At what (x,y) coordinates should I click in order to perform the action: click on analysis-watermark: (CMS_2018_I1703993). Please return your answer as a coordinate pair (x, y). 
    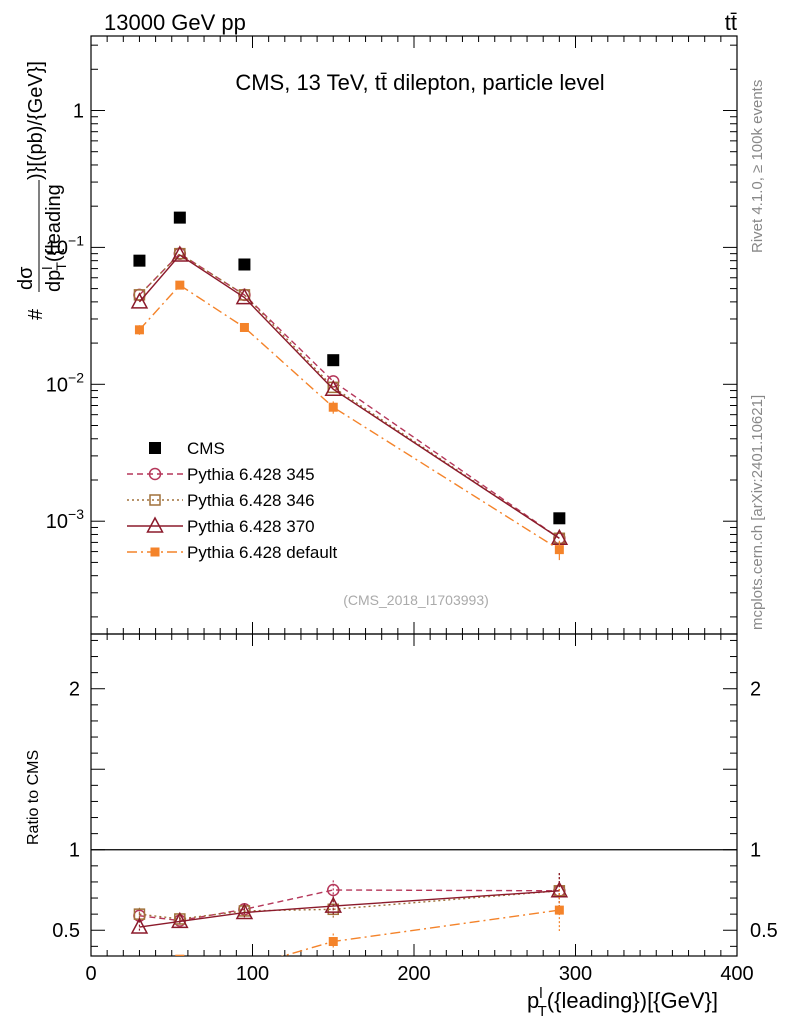
    Looking at the image, I should click on (416, 600).